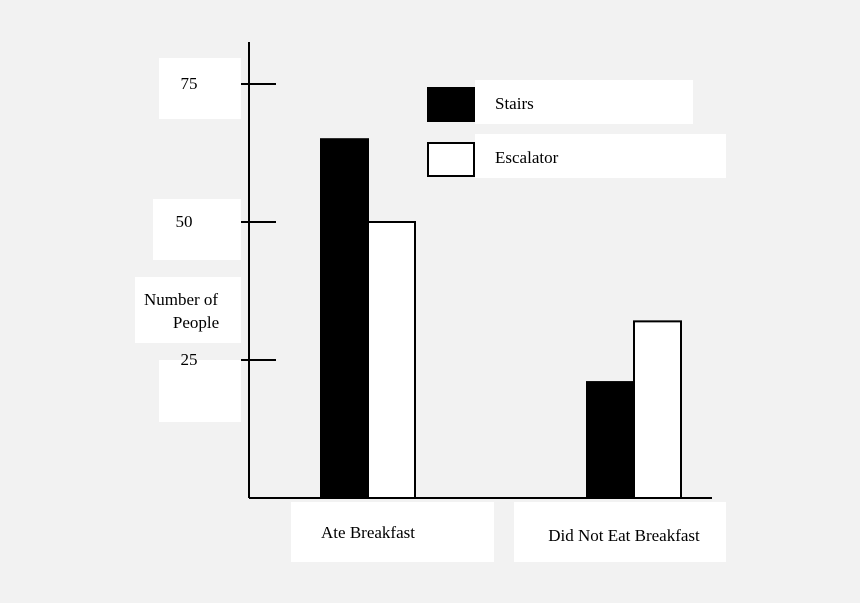 The image size is (860, 603). What do you see at coordinates (514, 103) in the screenshot?
I see `legend-label-stairs: Stairs` at bounding box center [514, 103].